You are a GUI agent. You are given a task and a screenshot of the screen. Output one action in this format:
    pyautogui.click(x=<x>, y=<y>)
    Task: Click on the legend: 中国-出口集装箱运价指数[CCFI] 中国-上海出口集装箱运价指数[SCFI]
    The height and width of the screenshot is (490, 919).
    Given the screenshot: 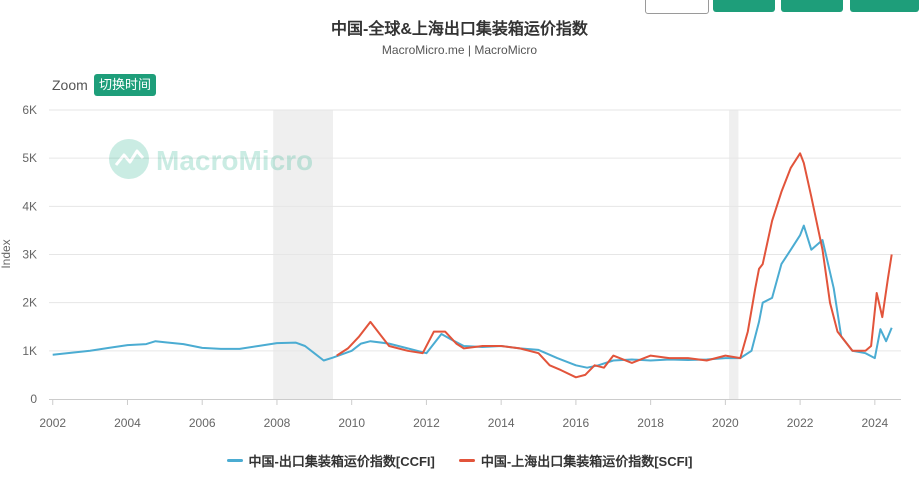 What is the action you would take?
    pyautogui.click(x=459, y=460)
    